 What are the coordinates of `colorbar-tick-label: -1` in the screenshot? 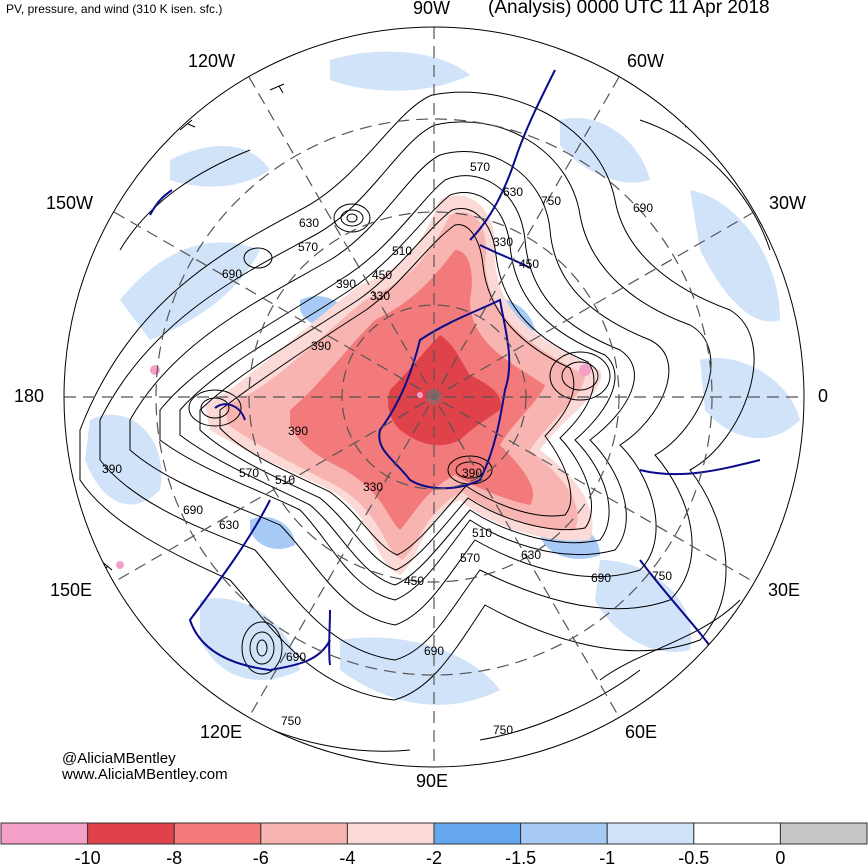 It's located at (607, 856).